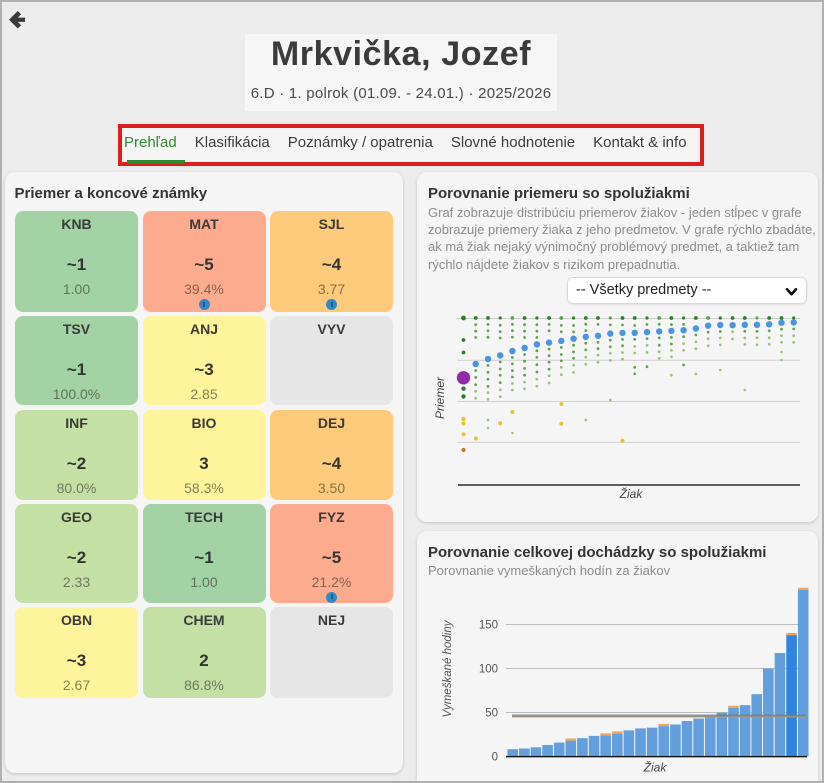 Image resolution: width=824 pixels, height=783 pixels. I want to click on svg-text: 0, so click(495, 758).